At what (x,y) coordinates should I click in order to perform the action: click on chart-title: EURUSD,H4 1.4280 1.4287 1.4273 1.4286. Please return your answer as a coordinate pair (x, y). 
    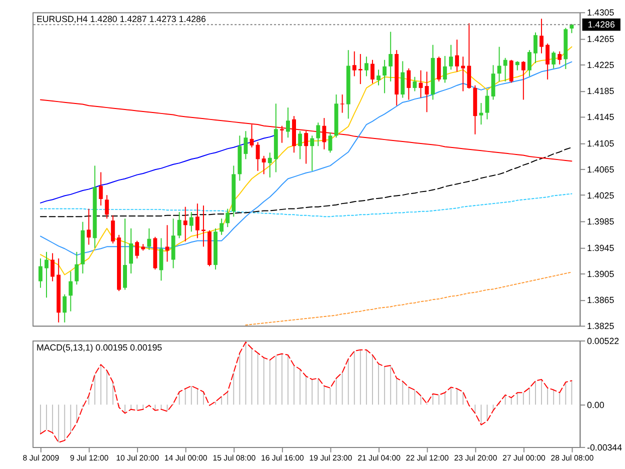
    Looking at the image, I should click on (121, 19).